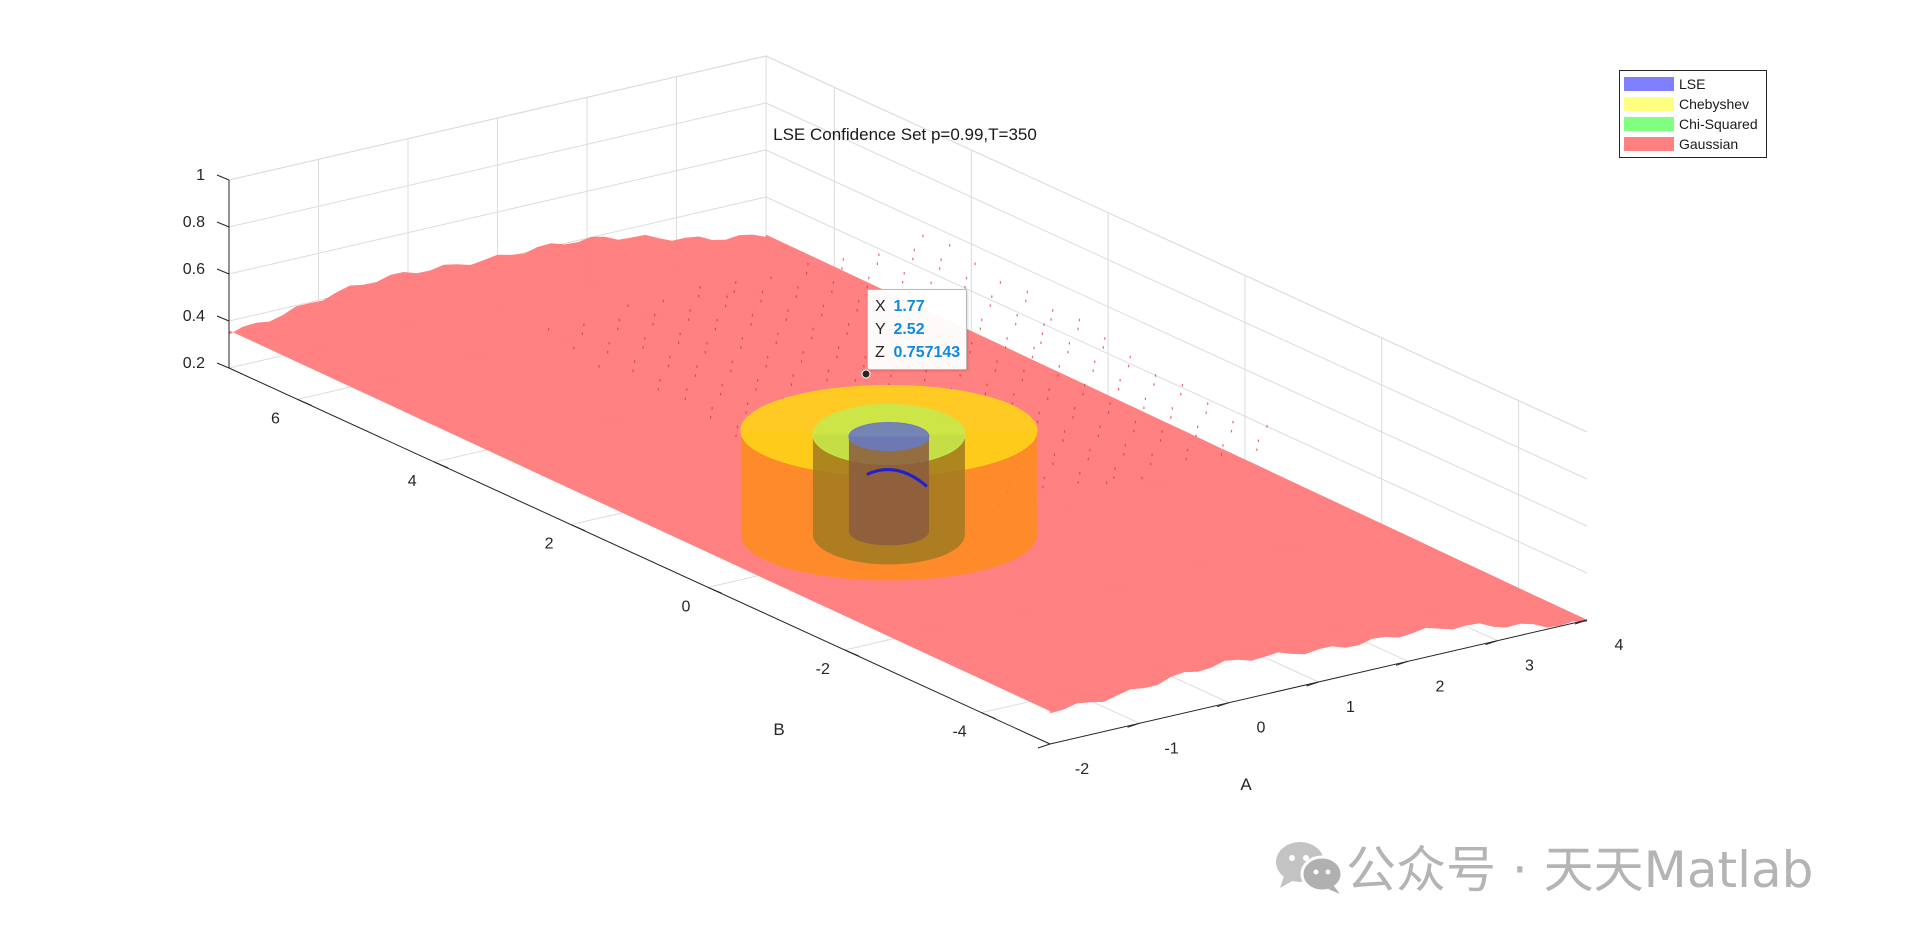 This screenshot has width=1920, height=937. I want to click on legend-swatch-gaussian, so click(1649, 144).